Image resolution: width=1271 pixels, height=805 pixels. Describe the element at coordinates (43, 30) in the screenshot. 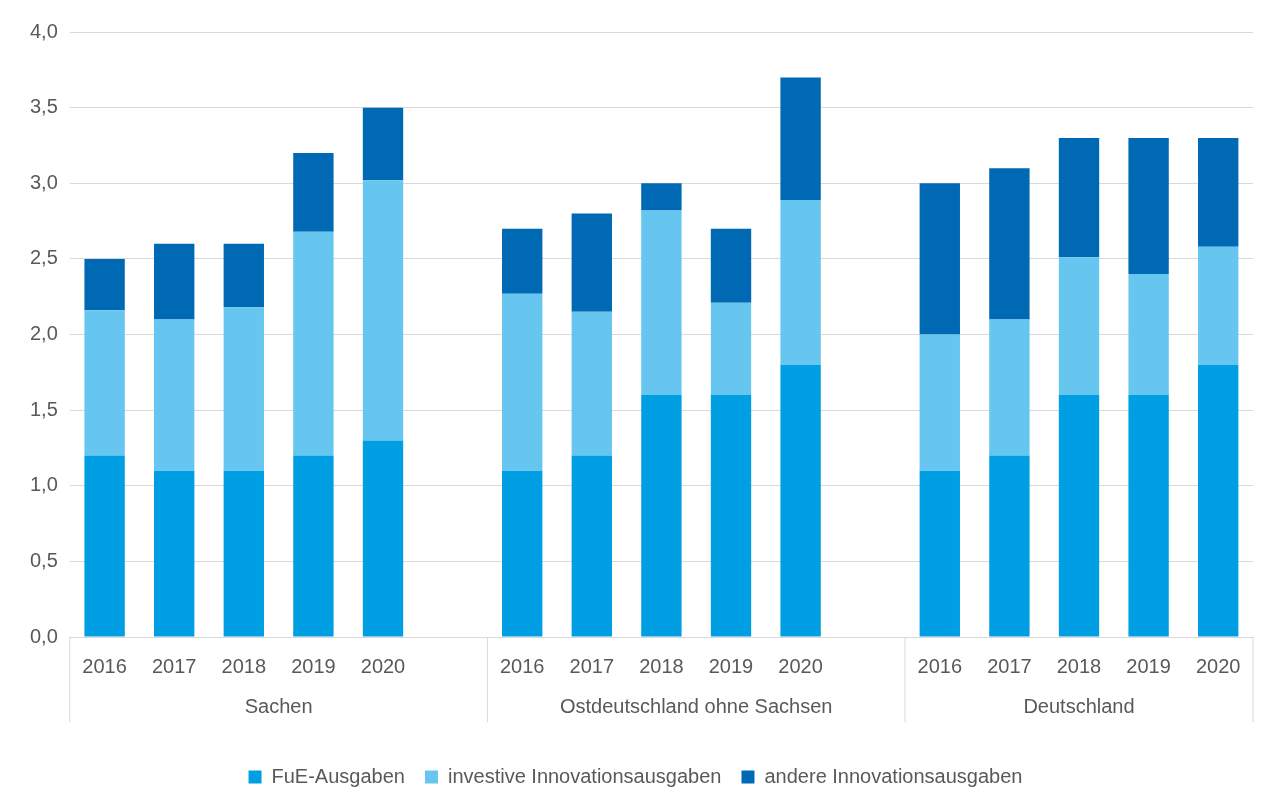

I see `y-tick-label: 4,0` at that location.